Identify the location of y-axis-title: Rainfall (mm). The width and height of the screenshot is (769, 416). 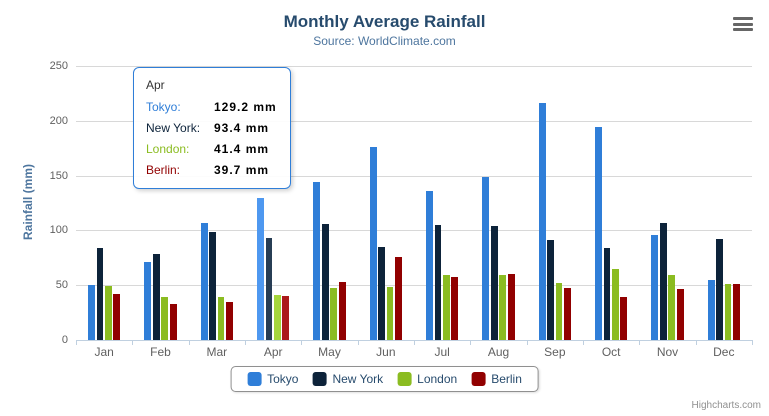
(28, 202).